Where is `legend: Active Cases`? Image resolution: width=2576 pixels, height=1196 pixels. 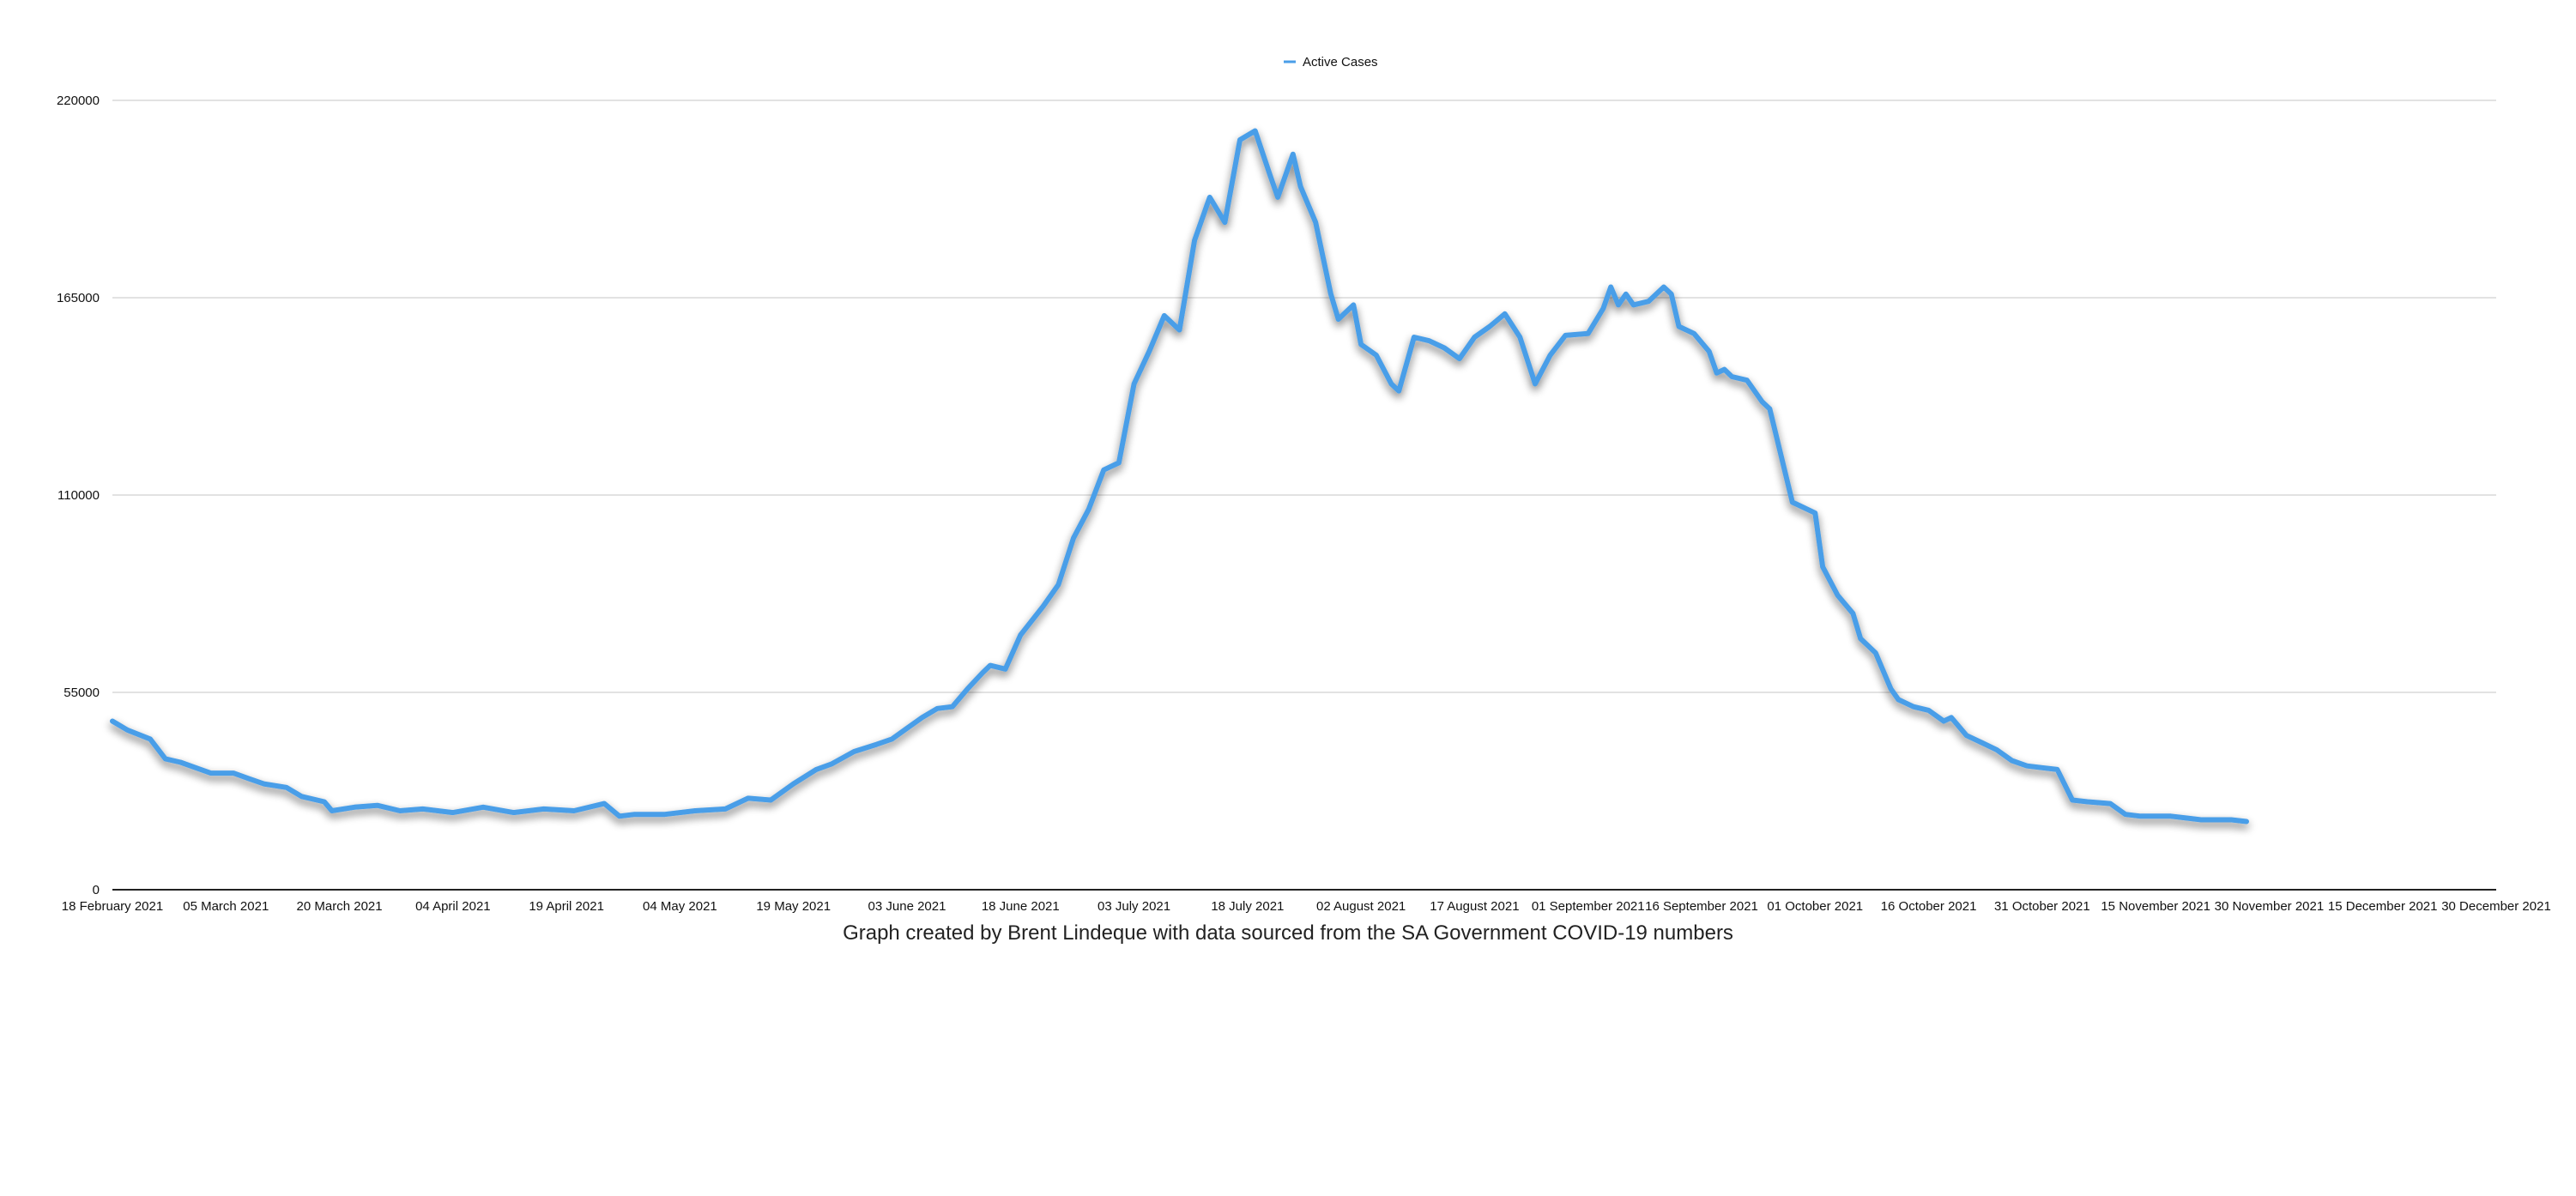
legend: Active Cases is located at coordinates (1331, 62).